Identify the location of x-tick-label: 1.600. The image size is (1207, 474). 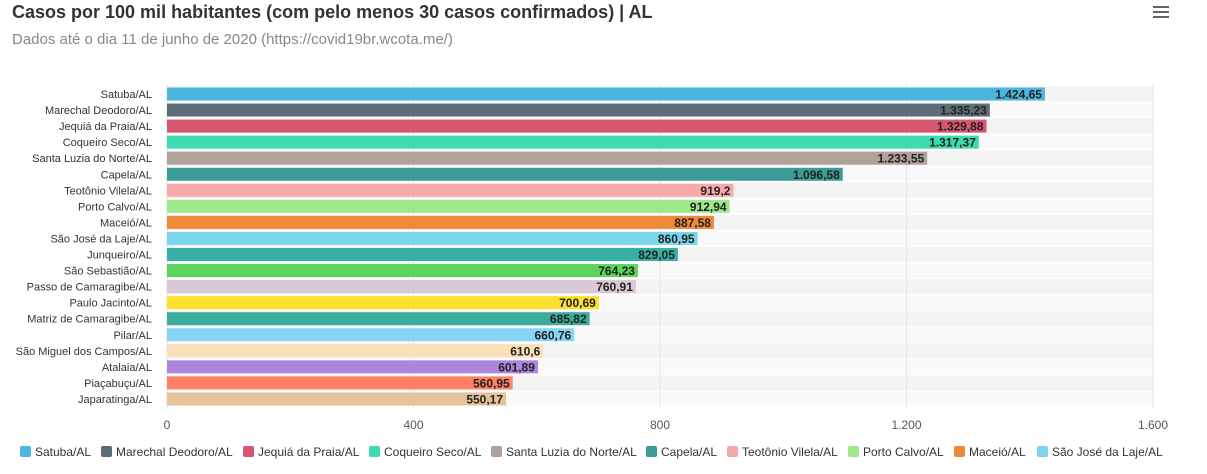
(1153, 425).